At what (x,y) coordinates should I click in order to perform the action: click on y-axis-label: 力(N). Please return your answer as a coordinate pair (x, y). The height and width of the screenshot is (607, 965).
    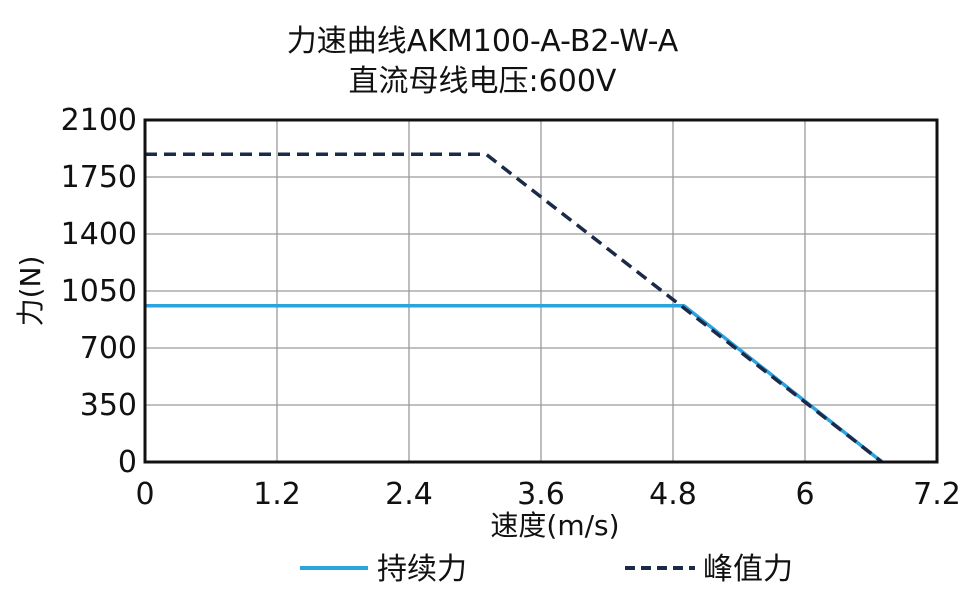
    Looking at the image, I should click on (30, 291).